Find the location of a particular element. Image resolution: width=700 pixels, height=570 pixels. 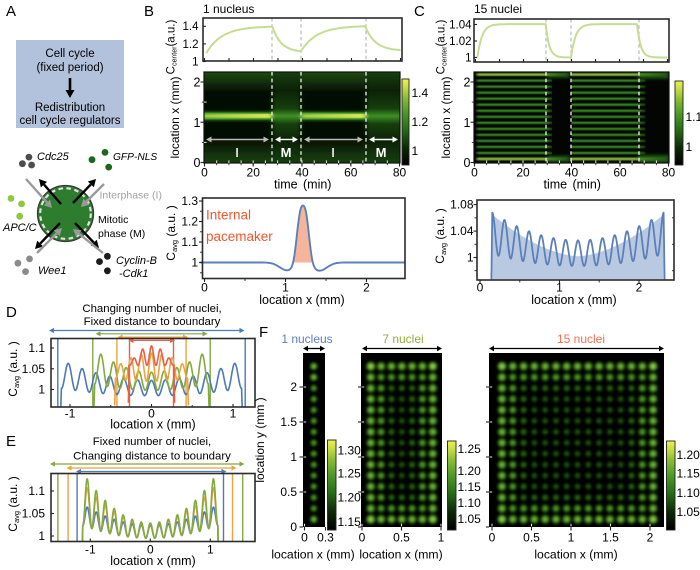

svg-text: (fixed period) is located at coordinates (69, 68).